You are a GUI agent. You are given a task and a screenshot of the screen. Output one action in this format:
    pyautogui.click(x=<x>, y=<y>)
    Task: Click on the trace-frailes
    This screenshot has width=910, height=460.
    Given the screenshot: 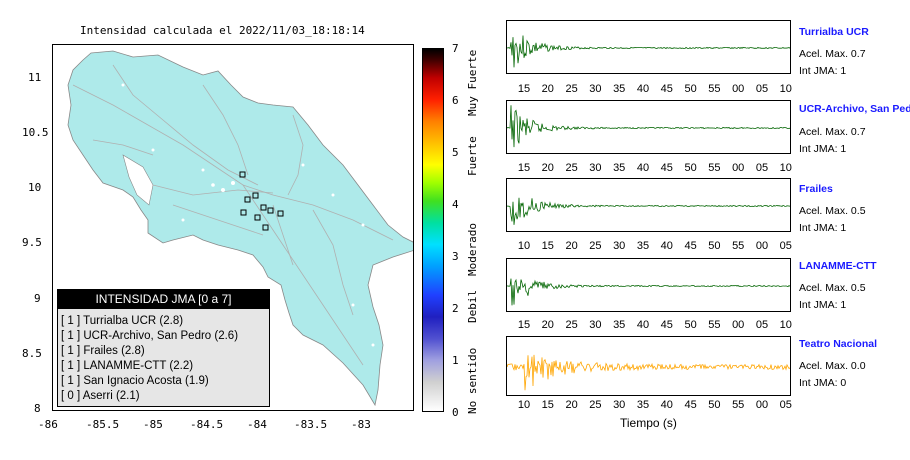 What is the action you would take?
    pyautogui.click(x=648, y=205)
    